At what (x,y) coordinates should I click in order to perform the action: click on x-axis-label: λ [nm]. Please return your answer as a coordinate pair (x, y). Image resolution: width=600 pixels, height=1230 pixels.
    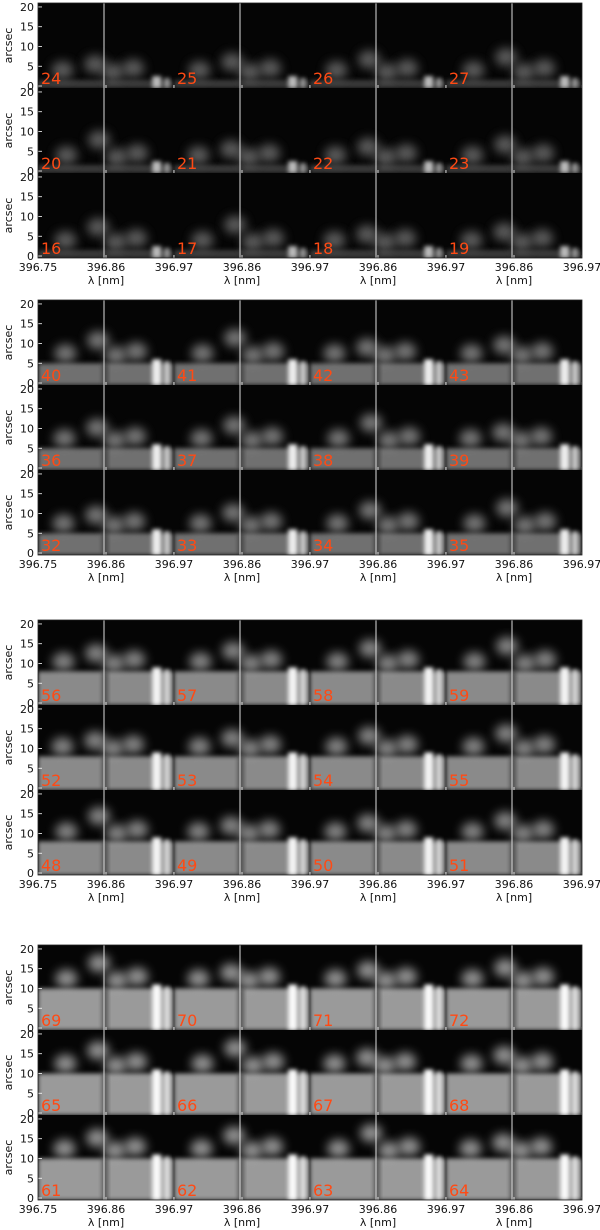
    Looking at the image, I should click on (378, 577).